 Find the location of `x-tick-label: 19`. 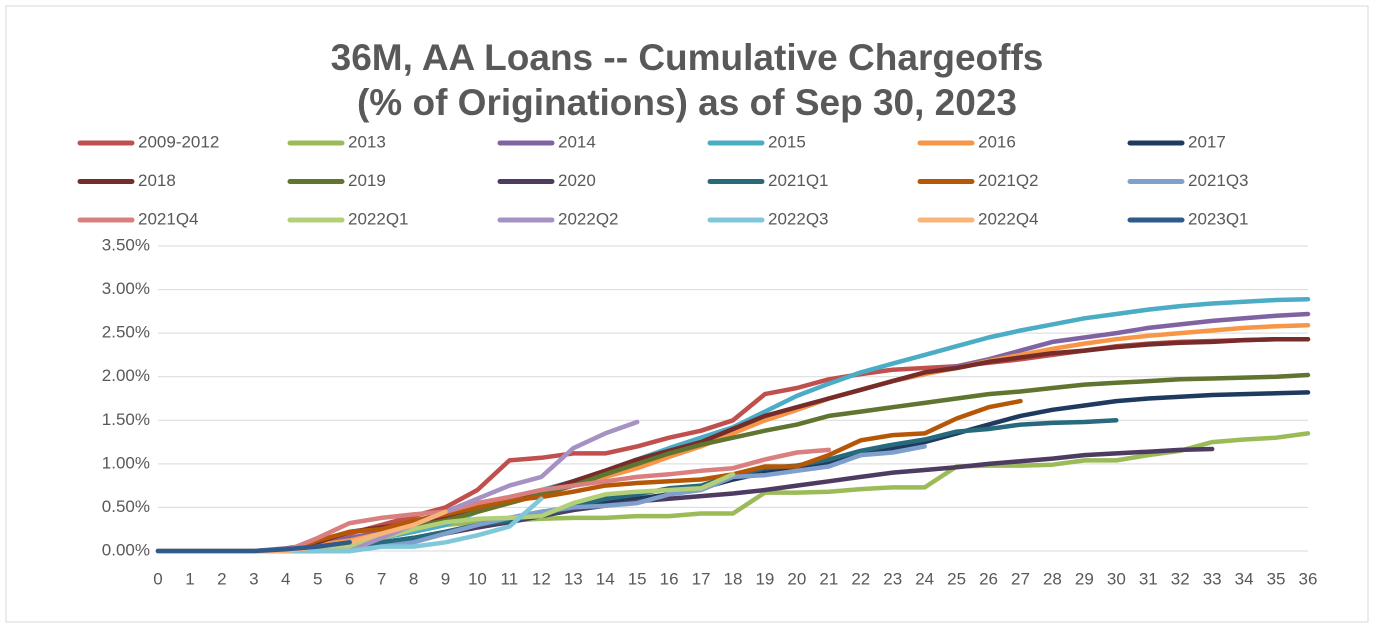

x-tick-label: 19 is located at coordinates (764, 578).